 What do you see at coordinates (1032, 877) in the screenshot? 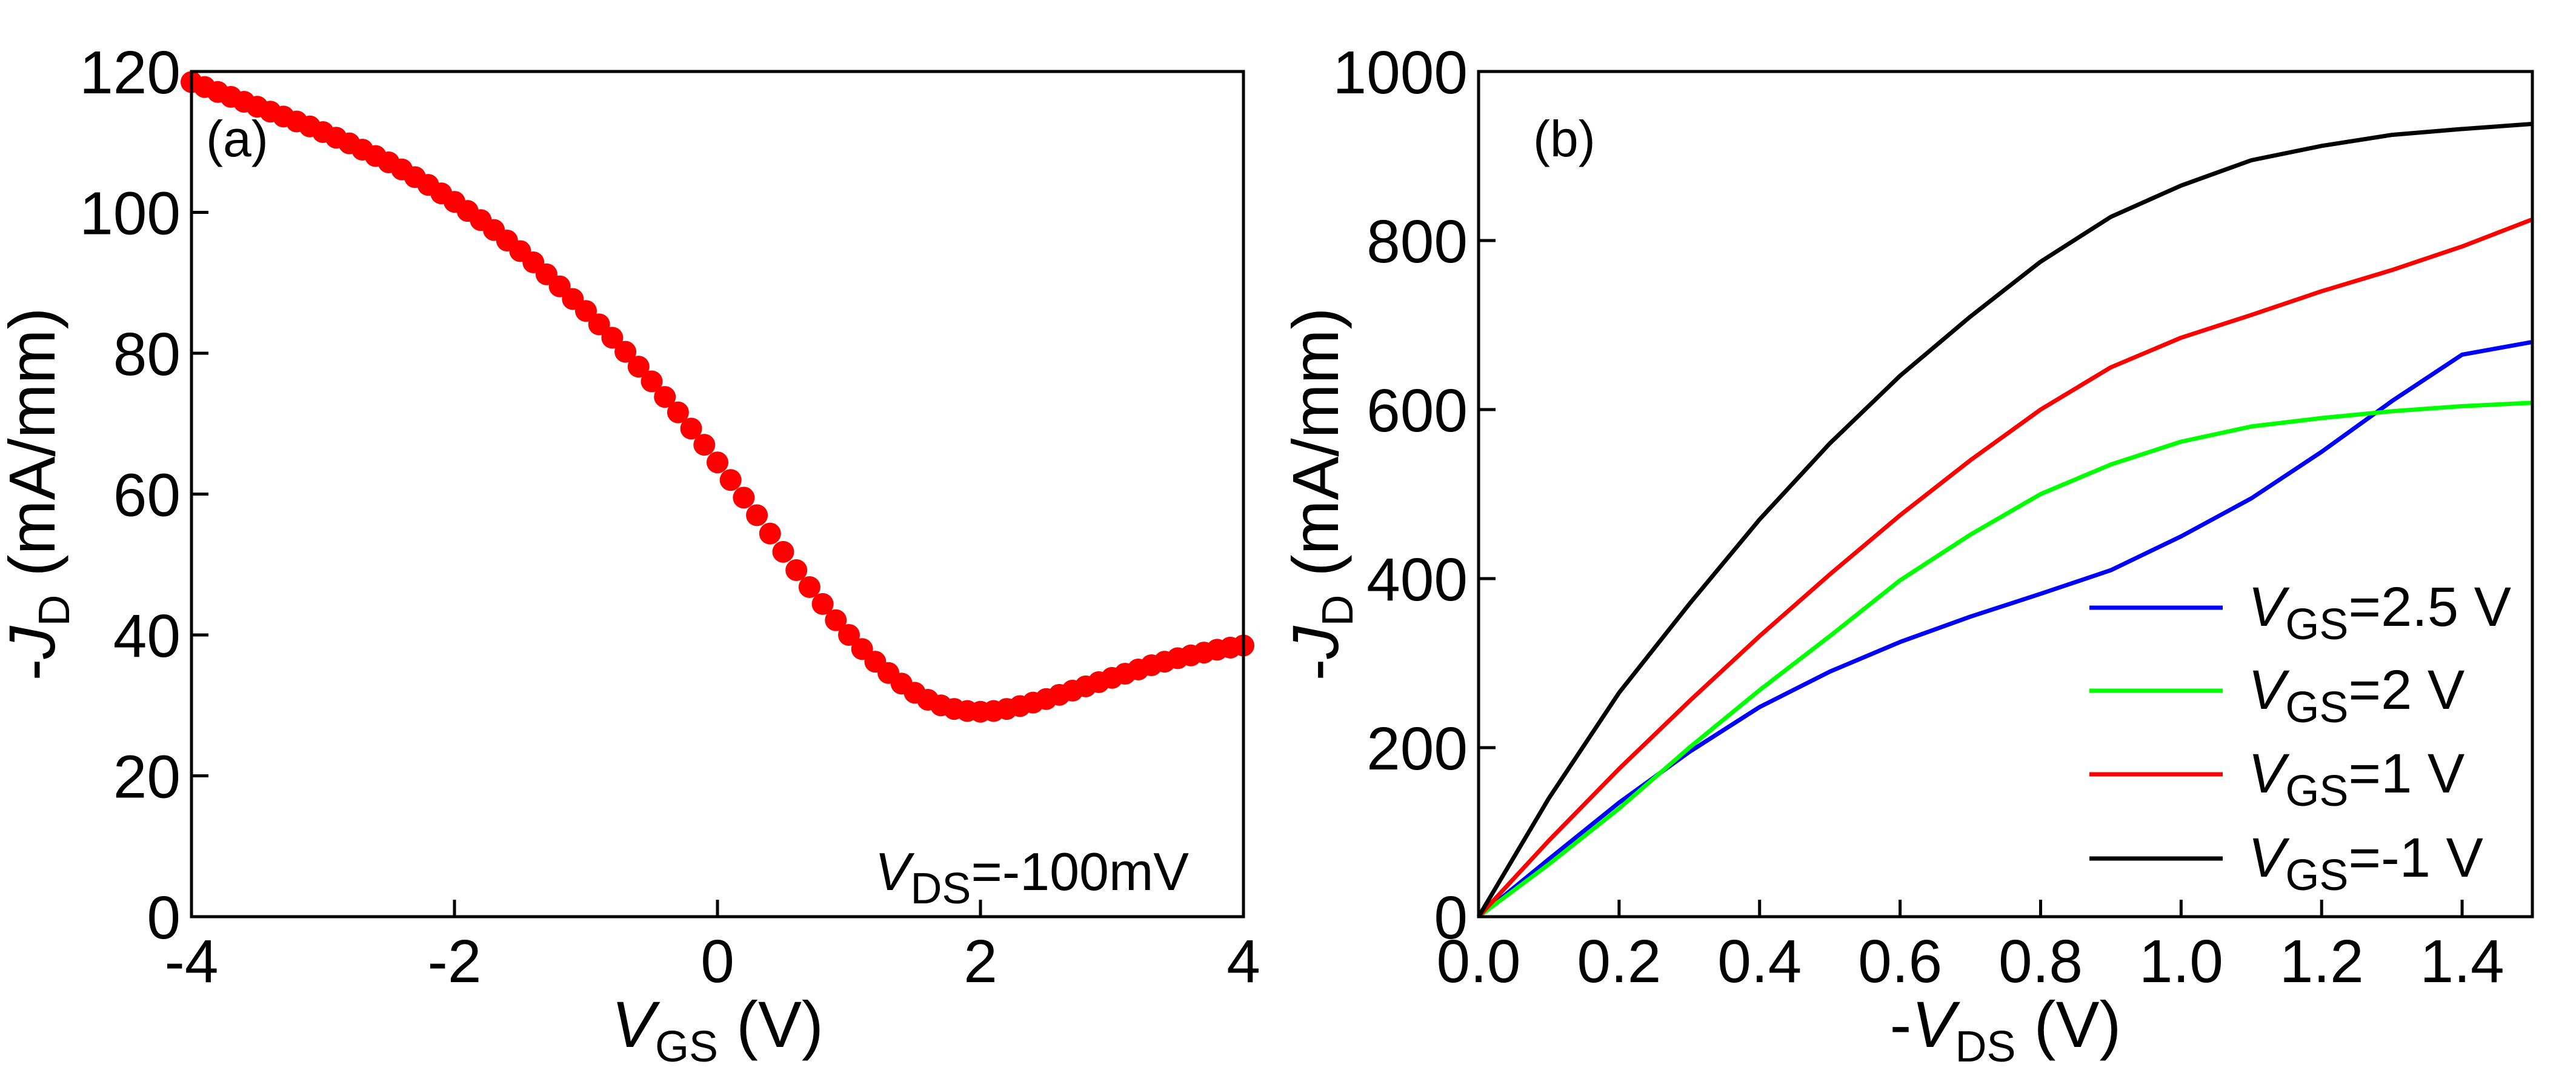
I see `panel-a-annotation: VDS=-100mV` at bounding box center [1032, 877].